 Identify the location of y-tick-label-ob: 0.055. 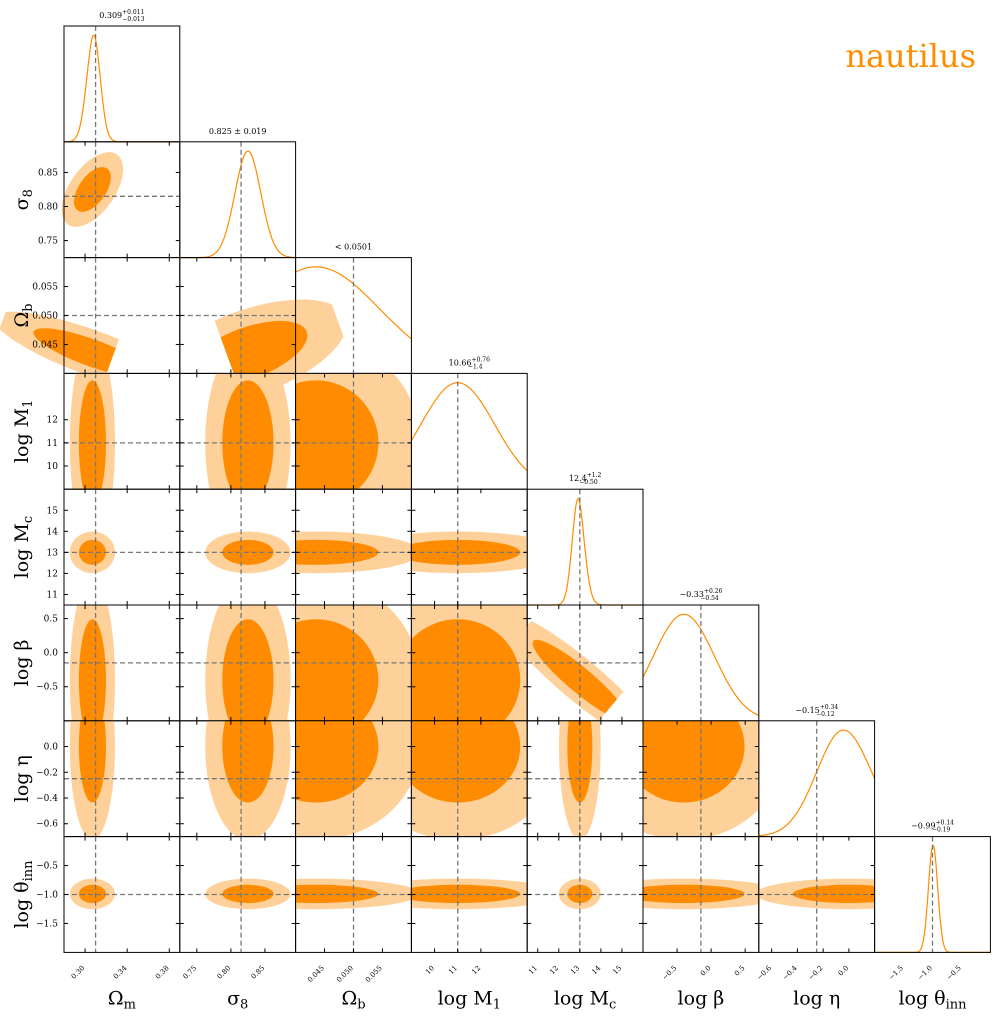
(45, 288).